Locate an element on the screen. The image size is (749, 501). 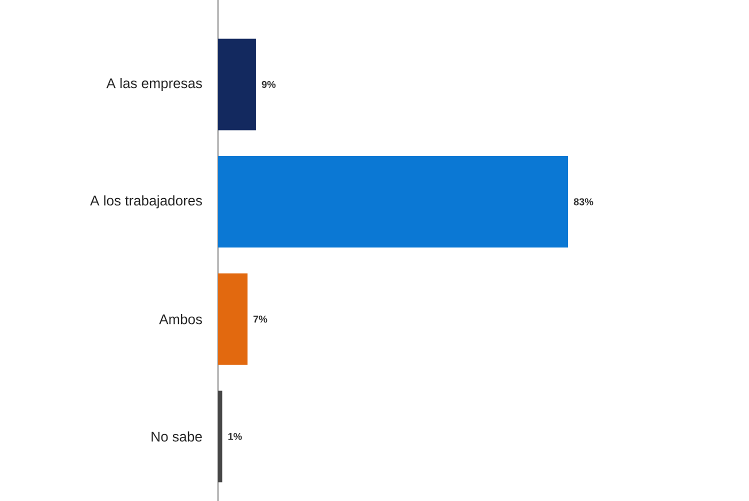
y-tick-label: Ambos is located at coordinates (180, 319).